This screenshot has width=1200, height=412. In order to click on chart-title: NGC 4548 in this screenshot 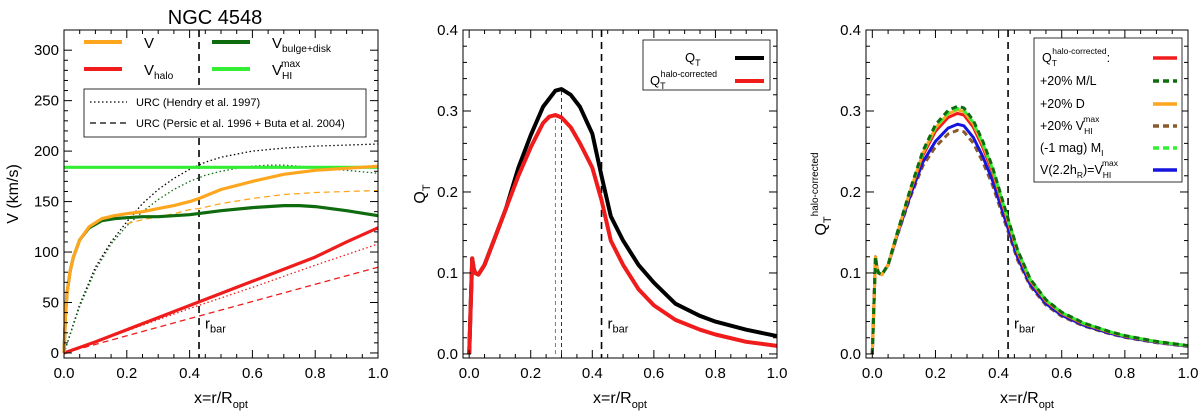, I will do `click(215, 18)`.